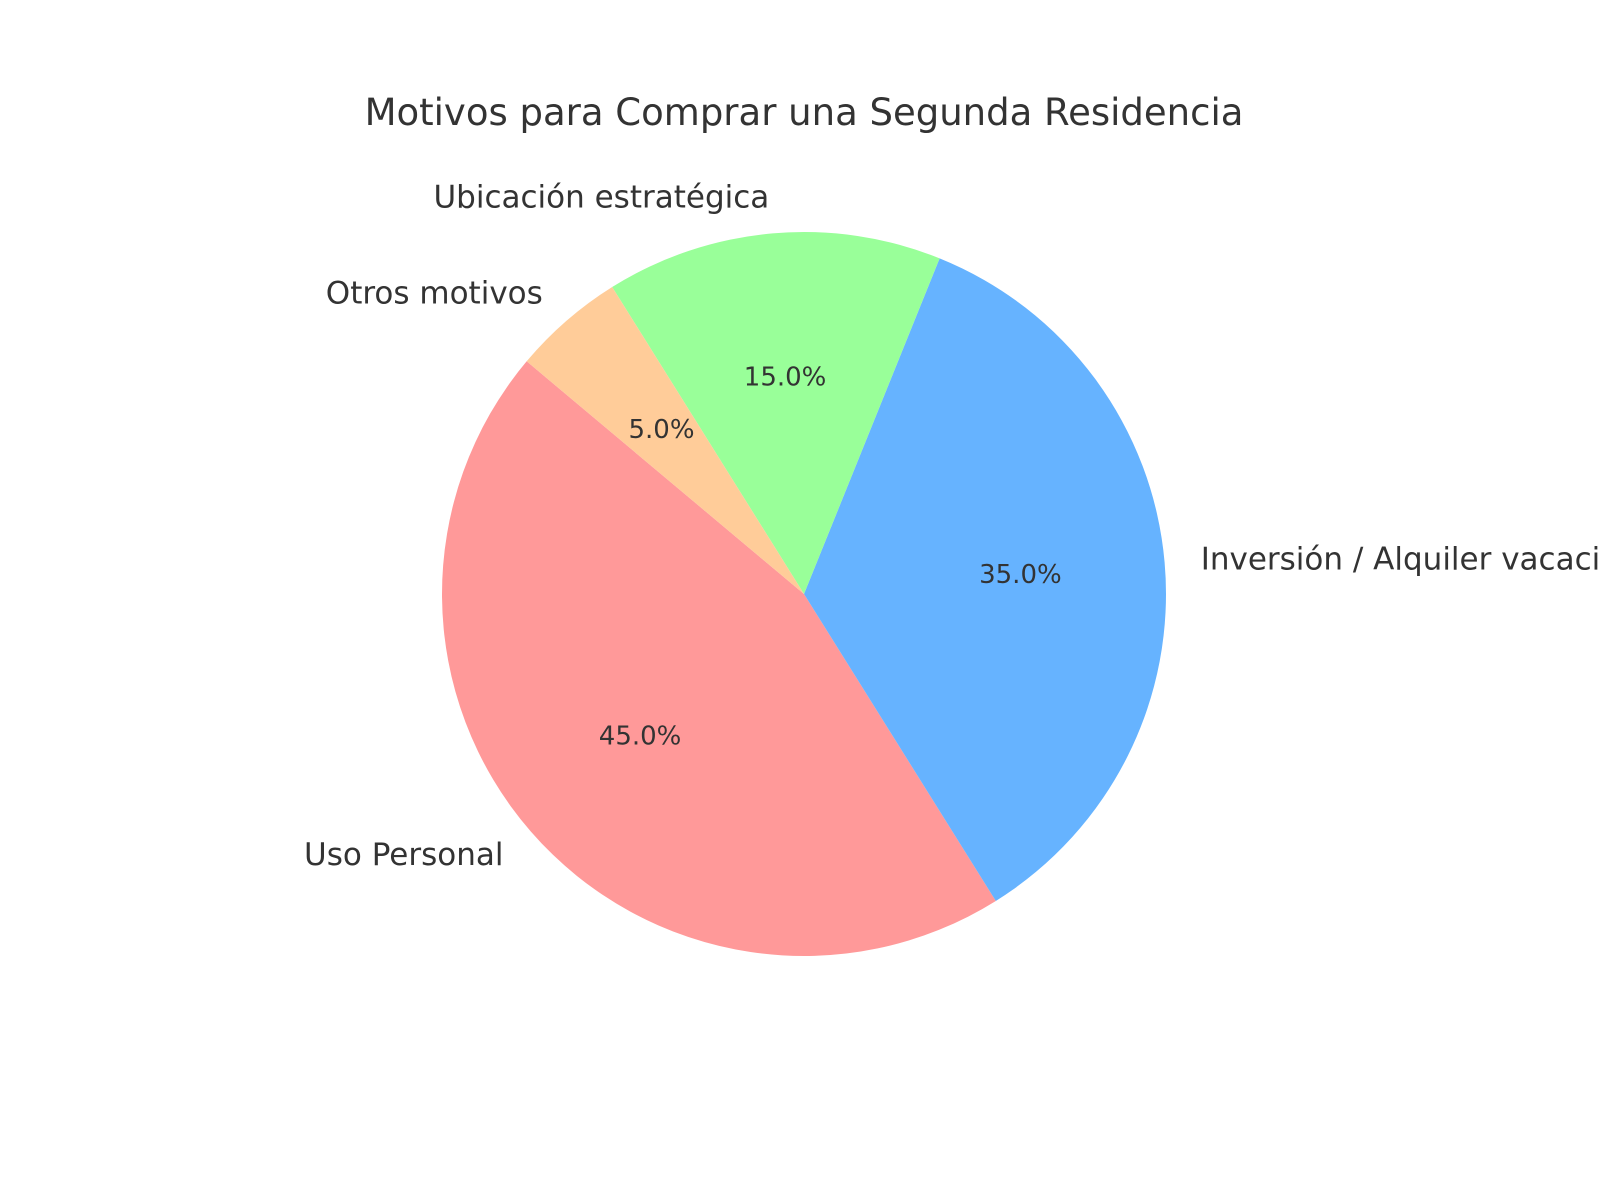  I want to click on slice-label-uso-personal: Uso Personal, so click(403, 855).